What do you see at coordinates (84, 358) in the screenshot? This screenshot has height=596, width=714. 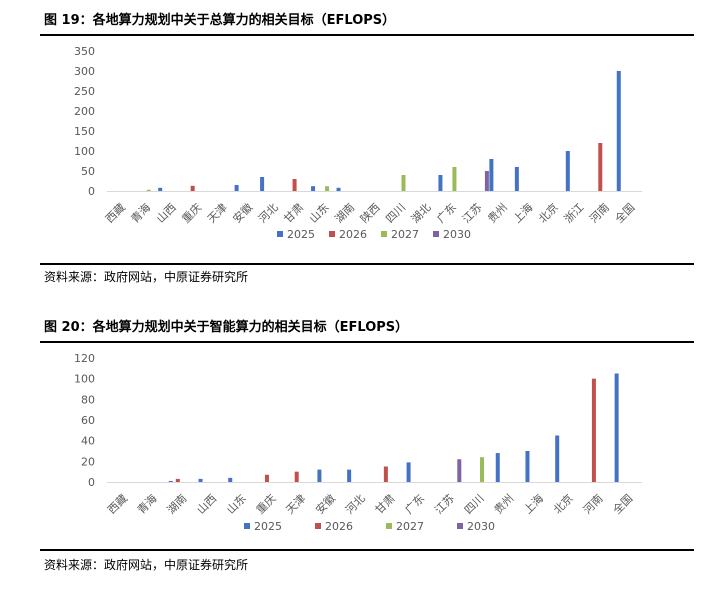 I see `y-tick-label: 120` at bounding box center [84, 358].